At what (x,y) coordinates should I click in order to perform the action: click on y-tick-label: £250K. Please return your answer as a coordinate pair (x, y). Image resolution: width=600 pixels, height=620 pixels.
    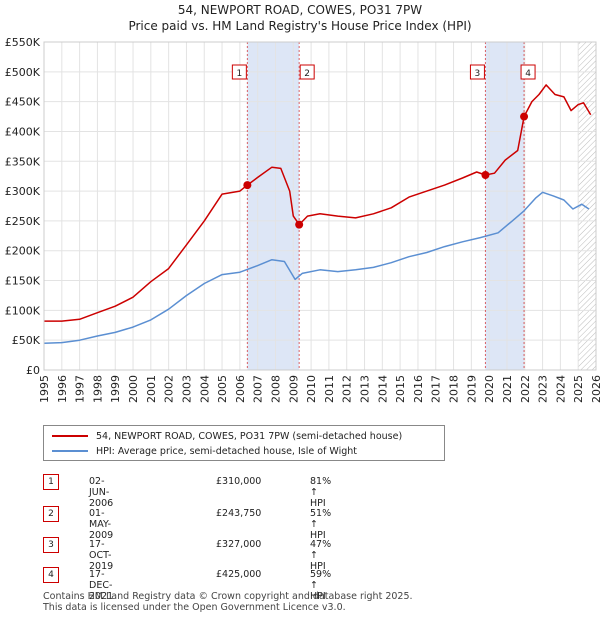
    Looking at the image, I should click on (23, 221).